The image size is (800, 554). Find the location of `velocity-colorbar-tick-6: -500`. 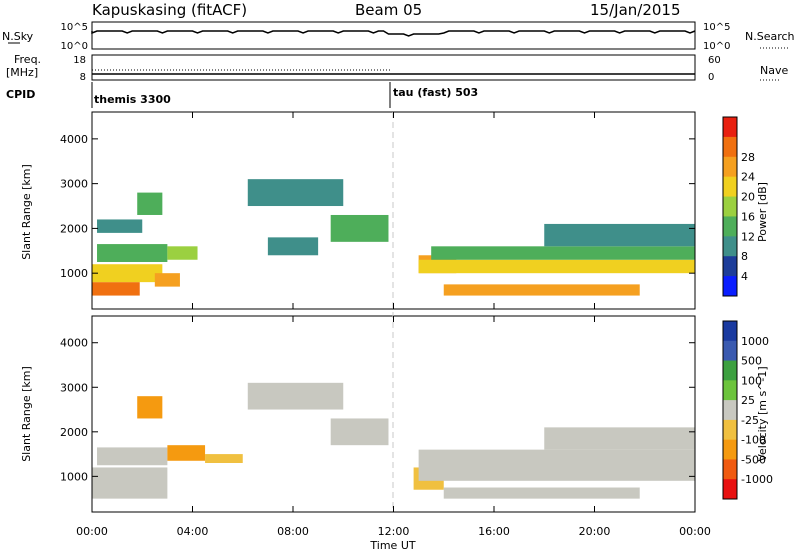

velocity-colorbar-tick-6: -500 is located at coordinates (753, 459).